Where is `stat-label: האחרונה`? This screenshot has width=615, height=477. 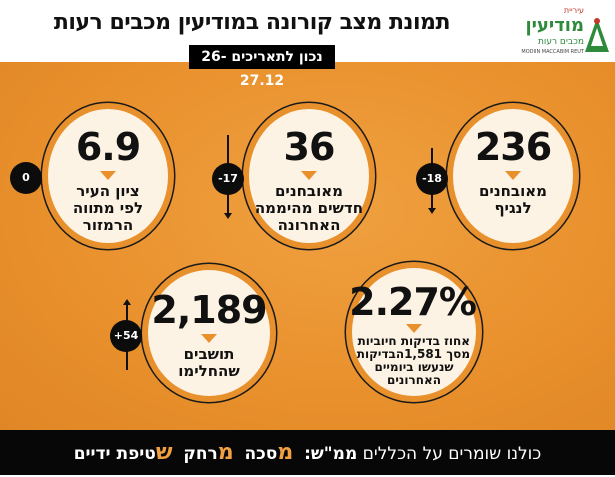
stat-label: האחרונה is located at coordinates (309, 225).